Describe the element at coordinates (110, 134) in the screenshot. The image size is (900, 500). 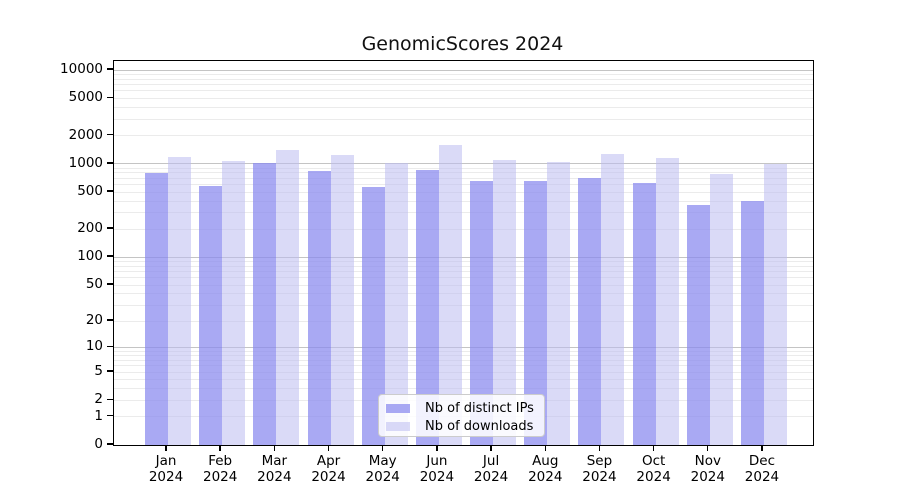
I see `y-tick-mark-2000` at that location.